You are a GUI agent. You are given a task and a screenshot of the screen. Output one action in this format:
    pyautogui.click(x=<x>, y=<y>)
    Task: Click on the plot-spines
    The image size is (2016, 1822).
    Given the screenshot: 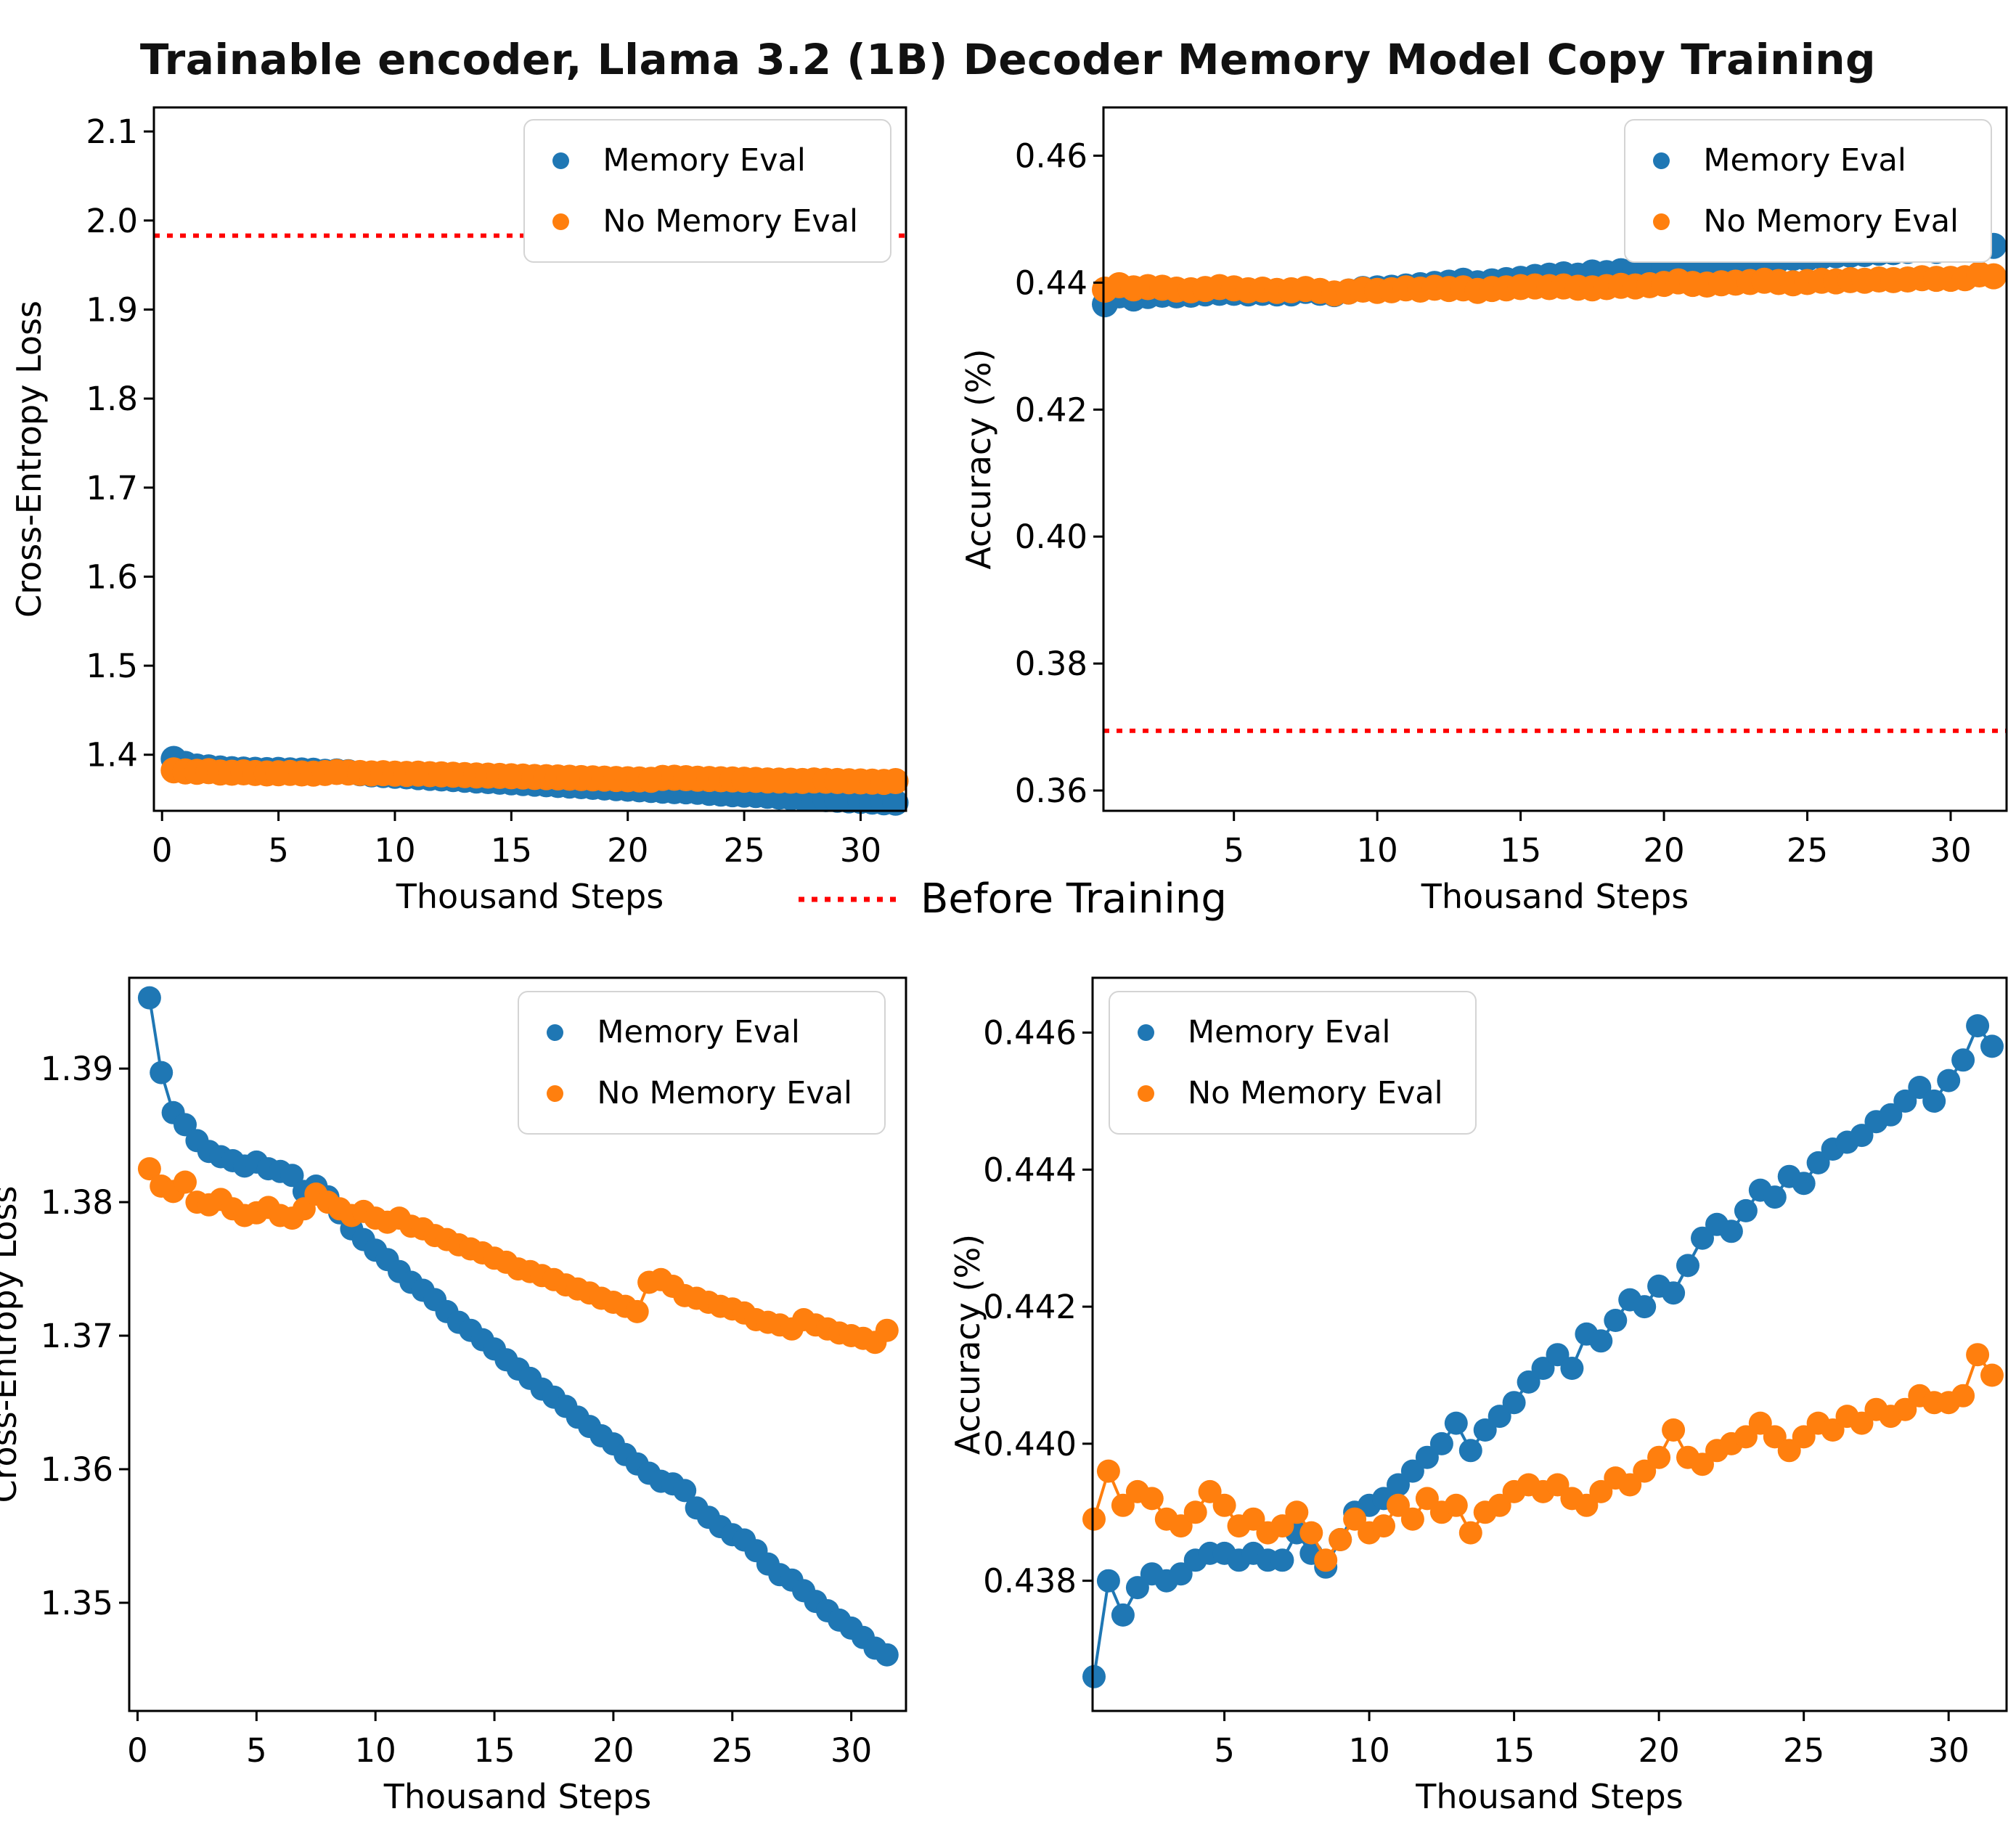 What is the action you would take?
    pyautogui.click(x=530, y=459)
    